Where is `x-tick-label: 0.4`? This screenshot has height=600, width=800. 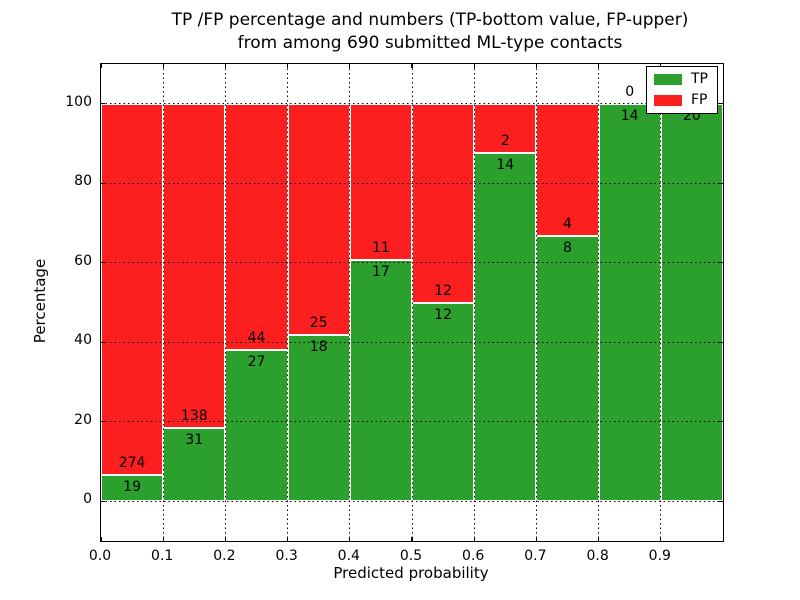
x-tick-label: 0.4 is located at coordinates (348, 556).